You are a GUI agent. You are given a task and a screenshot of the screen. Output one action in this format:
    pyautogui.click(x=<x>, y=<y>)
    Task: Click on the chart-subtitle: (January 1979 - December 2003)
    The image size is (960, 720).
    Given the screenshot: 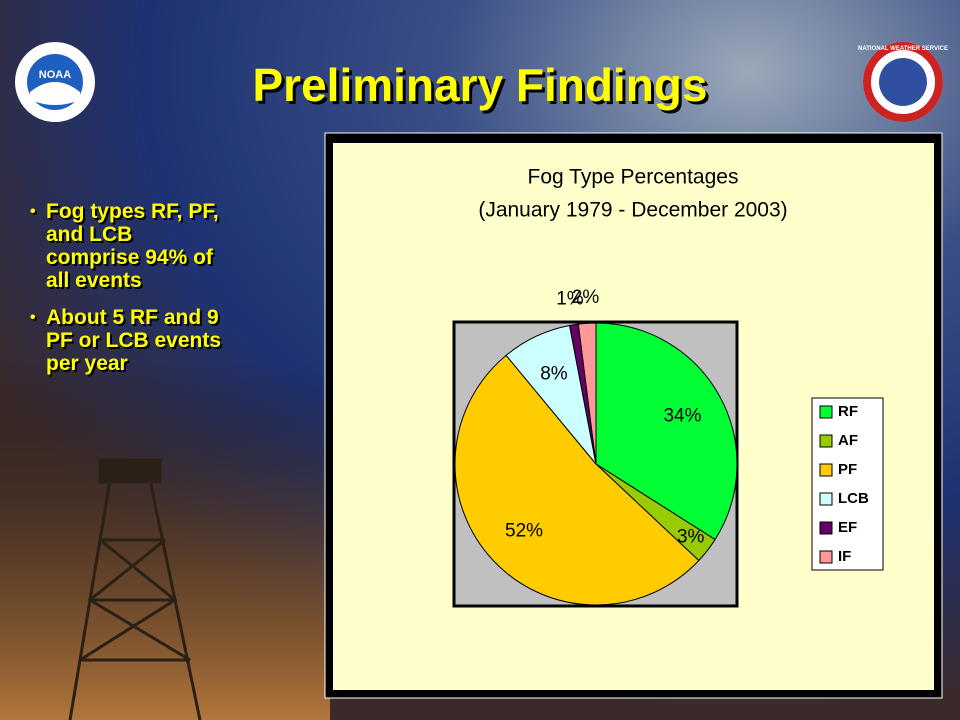 What is the action you would take?
    pyautogui.click(x=632, y=210)
    